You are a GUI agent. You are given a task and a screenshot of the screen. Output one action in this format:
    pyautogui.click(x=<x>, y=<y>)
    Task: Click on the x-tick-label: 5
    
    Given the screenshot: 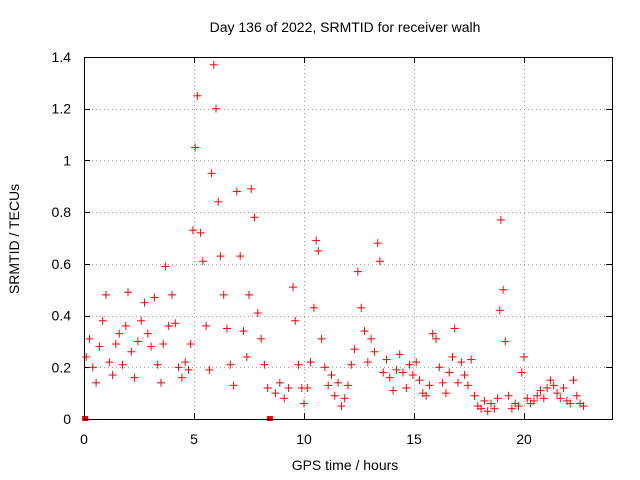 What is the action you would take?
    pyautogui.click(x=194, y=439)
    